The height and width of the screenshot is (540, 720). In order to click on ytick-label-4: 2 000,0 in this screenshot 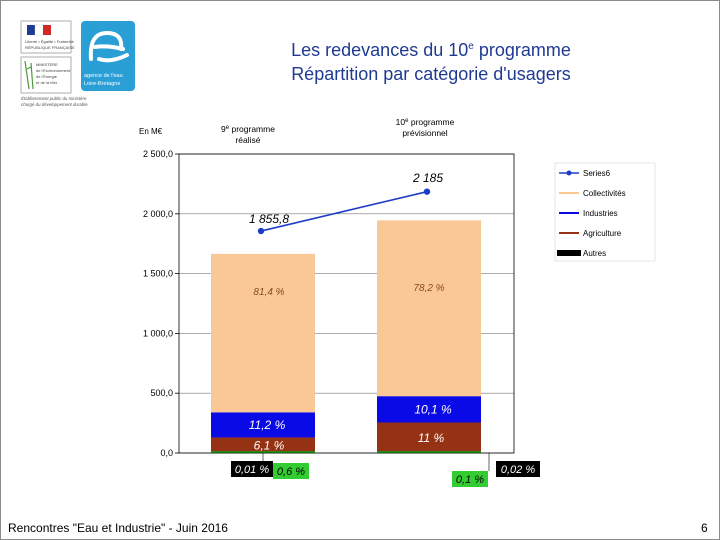, I will do `click(158, 214)`.